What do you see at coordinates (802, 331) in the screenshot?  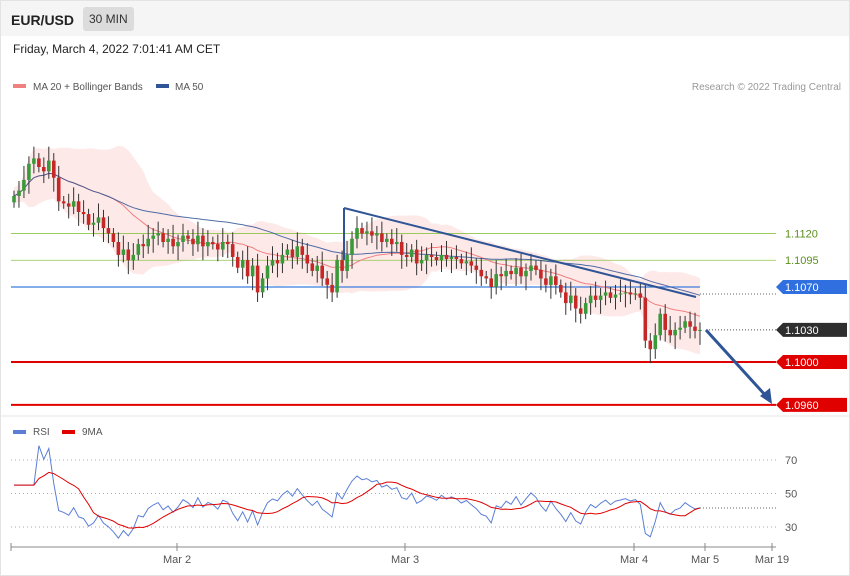 I see `level-label-text: 1.1030` at bounding box center [802, 331].